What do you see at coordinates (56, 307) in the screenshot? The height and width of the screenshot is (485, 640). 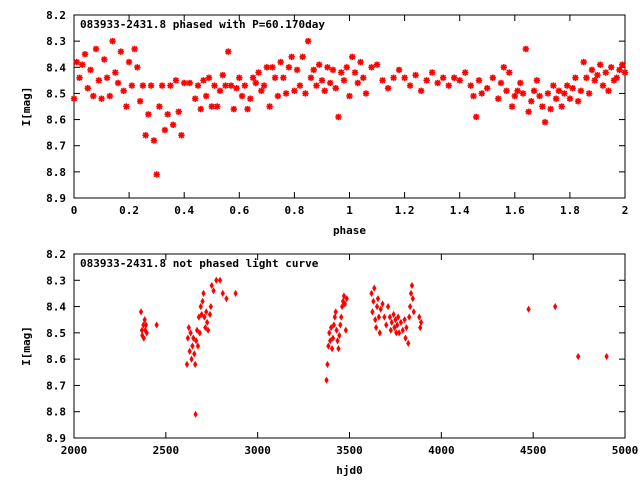 I see `y-tick-label: 8.4` at bounding box center [56, 307].